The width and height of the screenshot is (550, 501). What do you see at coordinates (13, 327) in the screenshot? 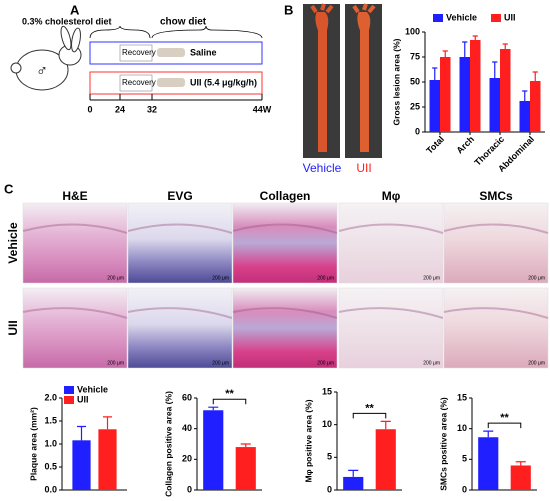
I see `row-label: UII` at bounding box center [13, 327].